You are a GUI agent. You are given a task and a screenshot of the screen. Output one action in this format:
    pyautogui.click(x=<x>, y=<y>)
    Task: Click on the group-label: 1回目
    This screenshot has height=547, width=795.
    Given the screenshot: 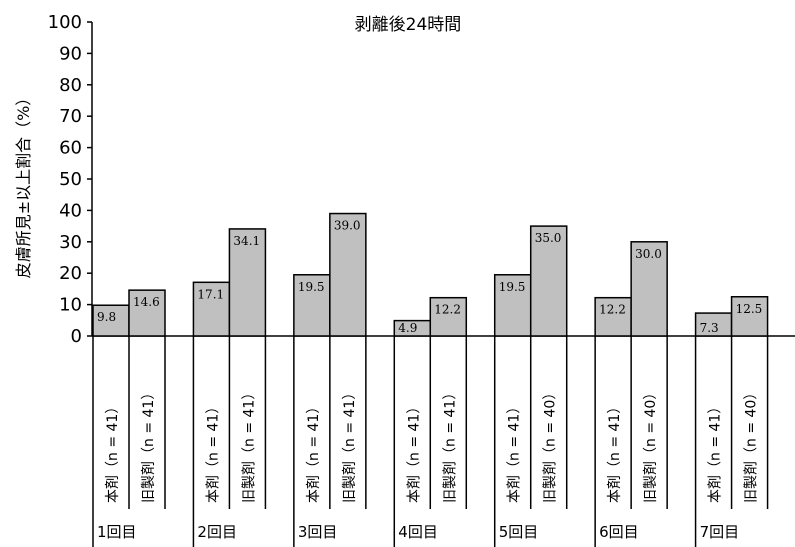 What is the action you would take?
    pyautogui.click(x=117, y=532)
    